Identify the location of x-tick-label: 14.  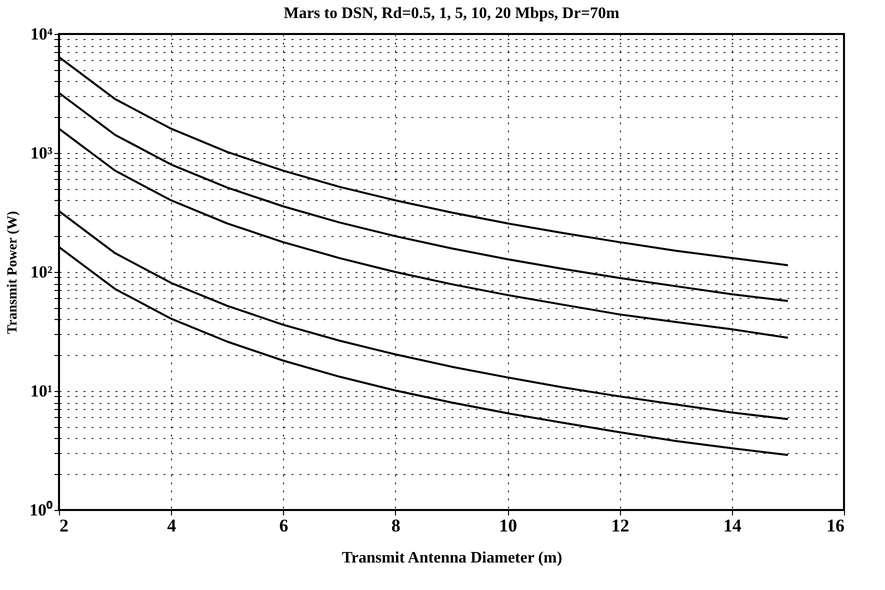
(732, 526).